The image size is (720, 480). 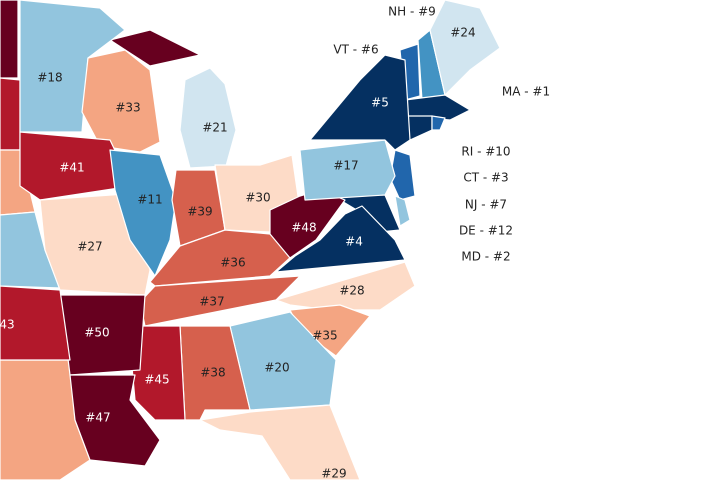 What do you see at coordinates (380, 103) in the screenshot?
I see `state-rank-label: #5` at bounding box center [380, 103].